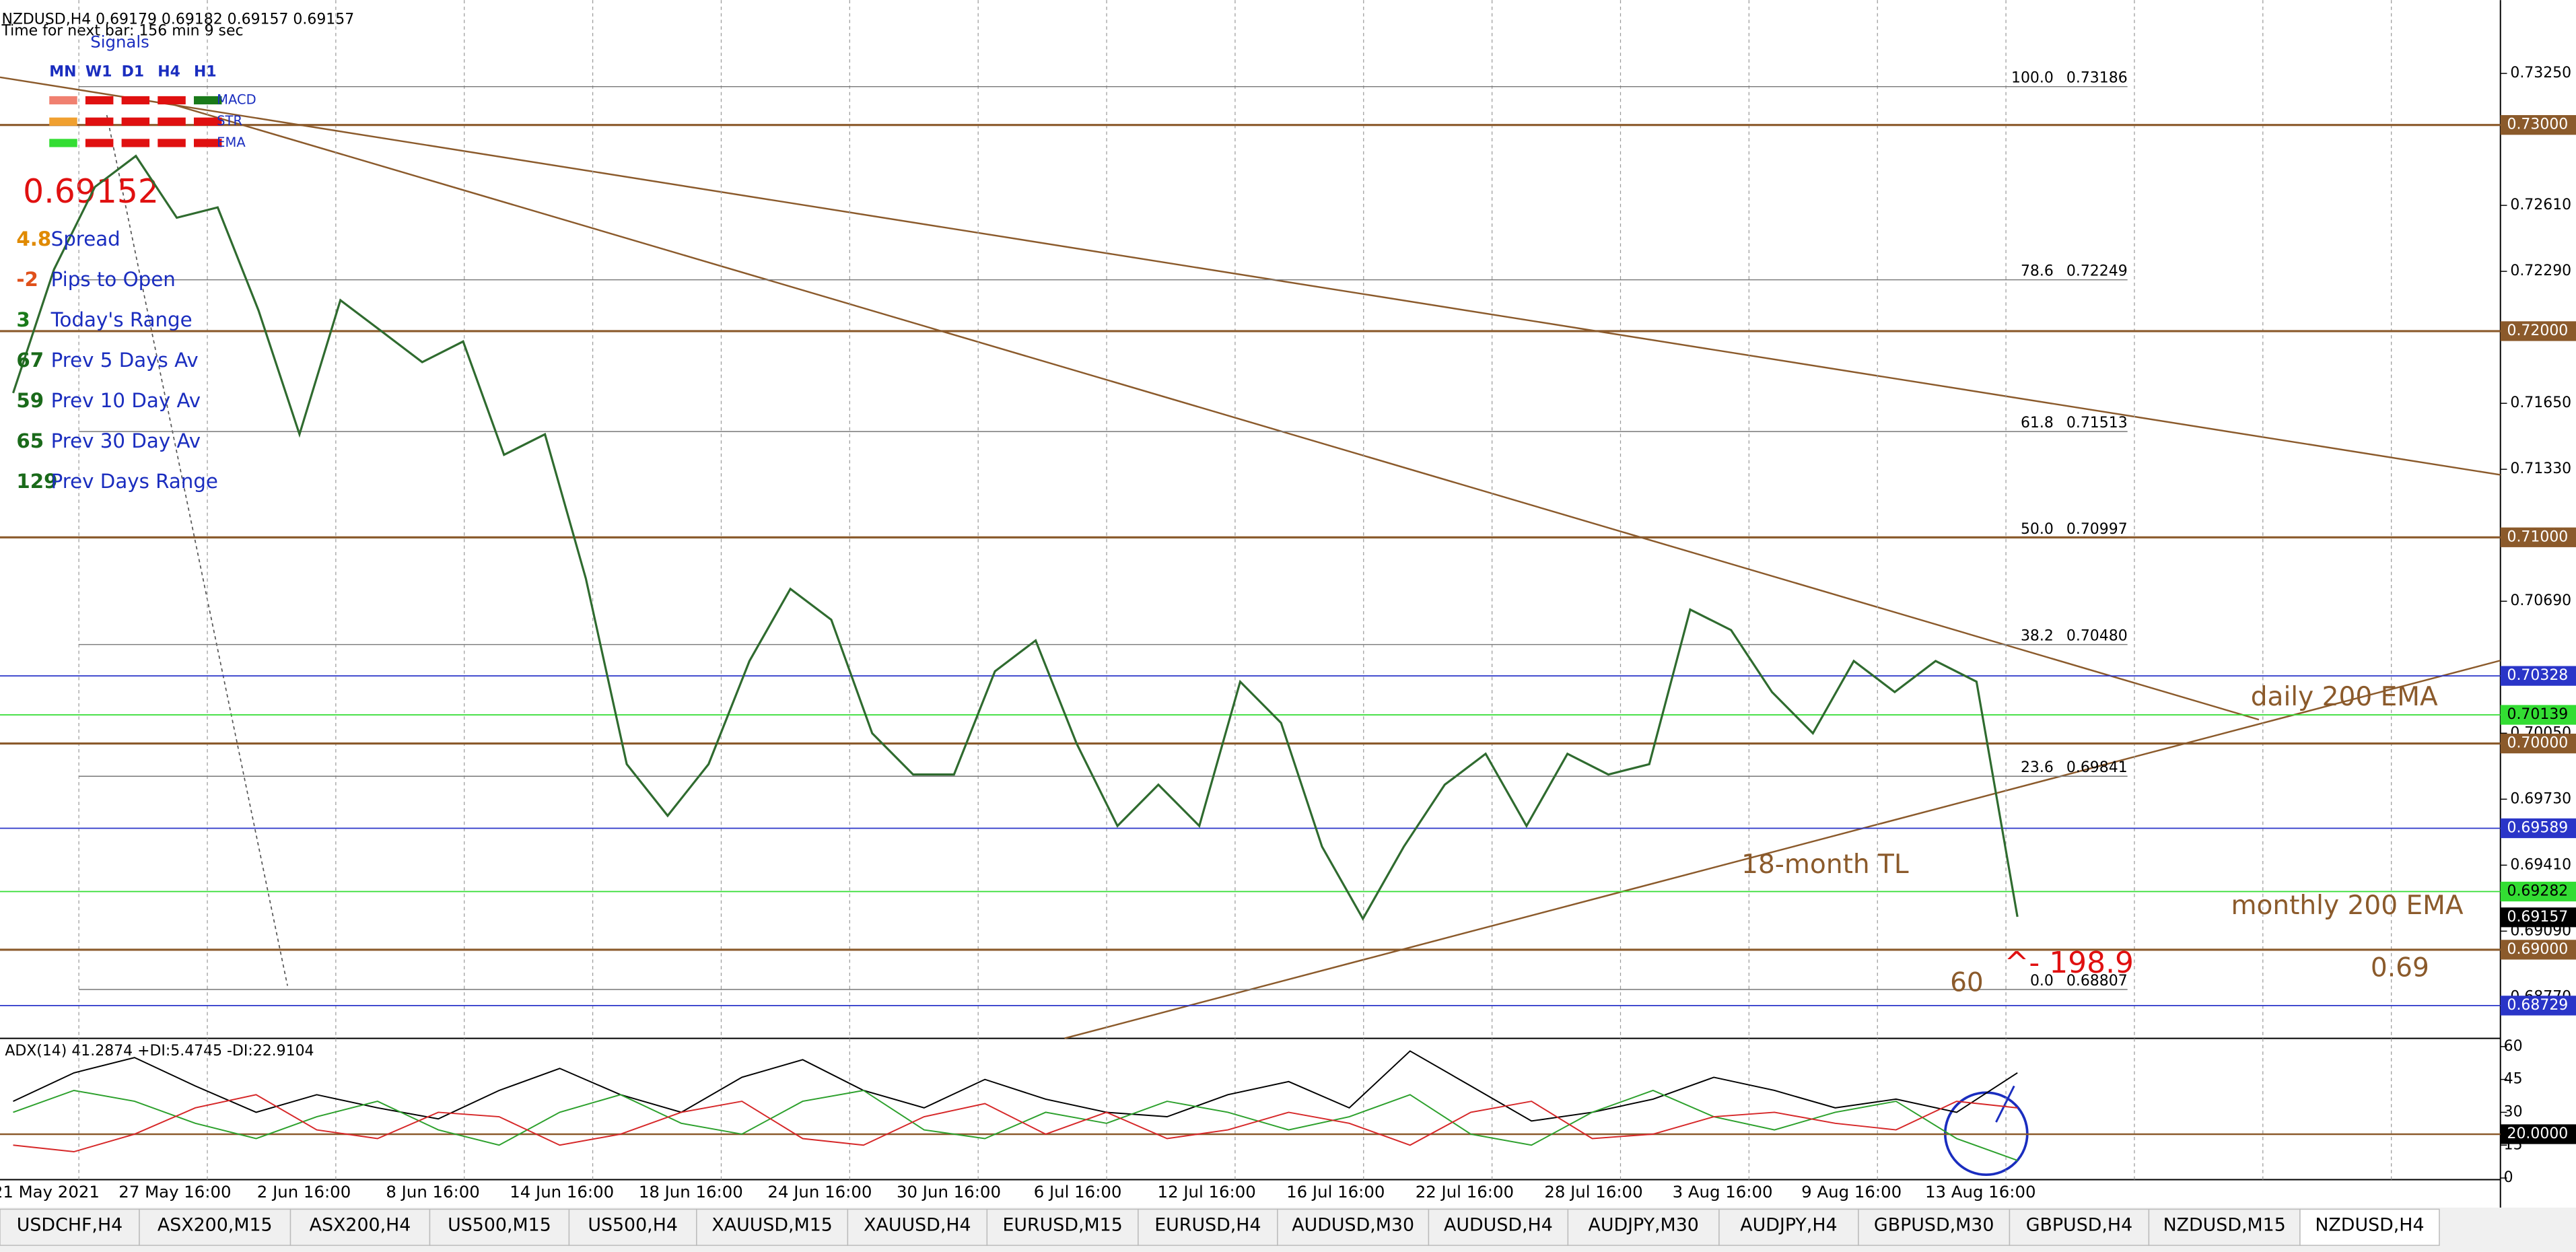 This screenshot has height=1252, width=2576. I want to click on time-label: 22 Jul 16:00, so click(1465, 1192).